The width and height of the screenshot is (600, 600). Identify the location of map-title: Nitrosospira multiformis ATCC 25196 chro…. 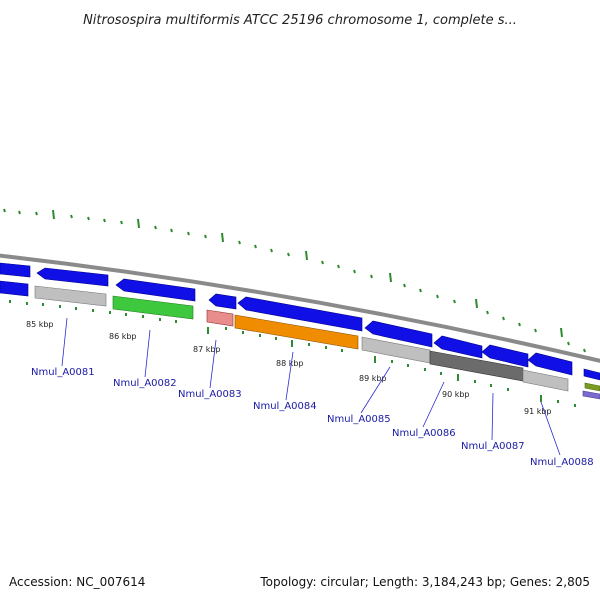
(300, 20).